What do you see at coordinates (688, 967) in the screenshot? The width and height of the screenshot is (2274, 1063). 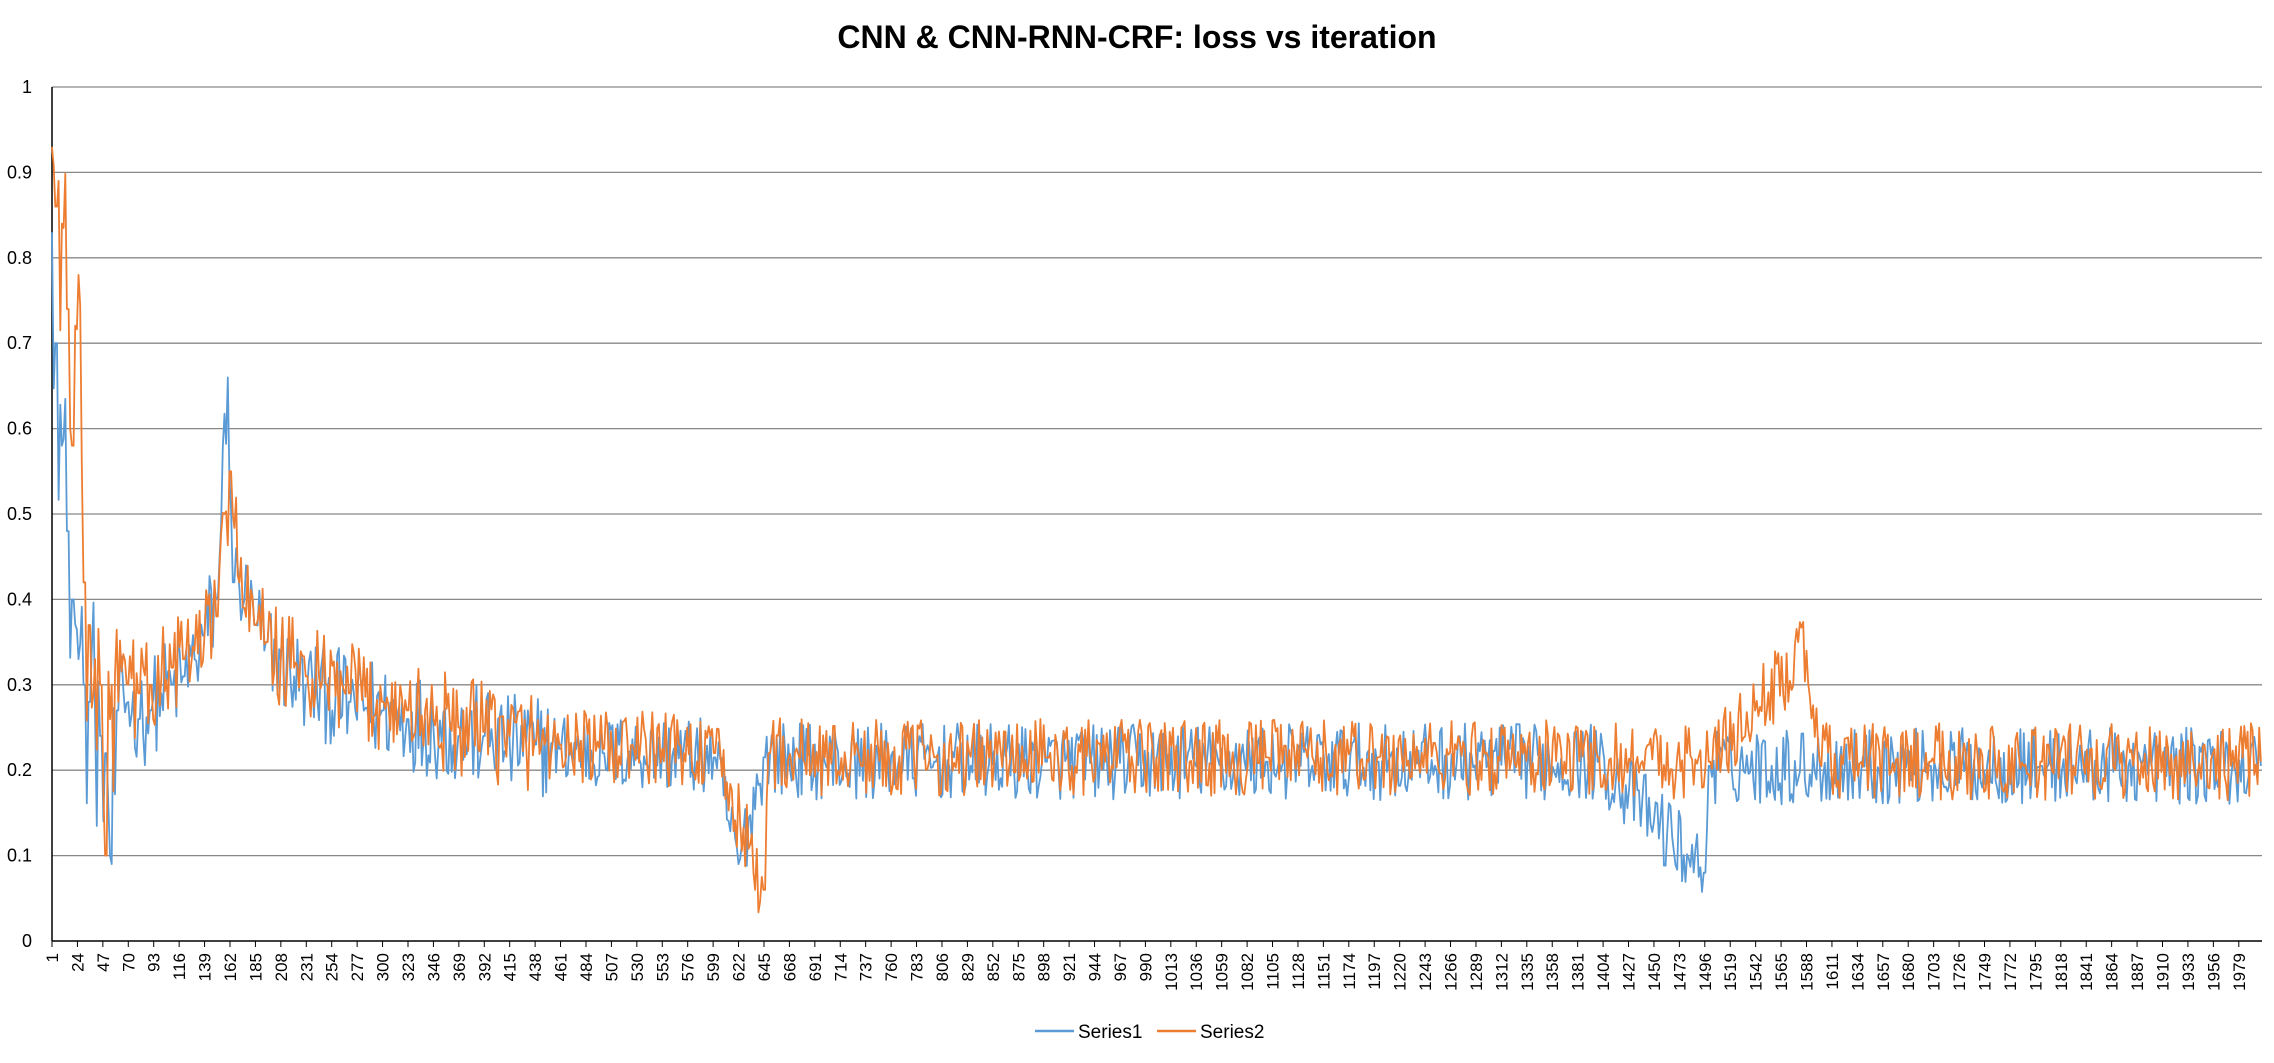 I see `x-tick-label: 576` at bounding box center [688, 967].